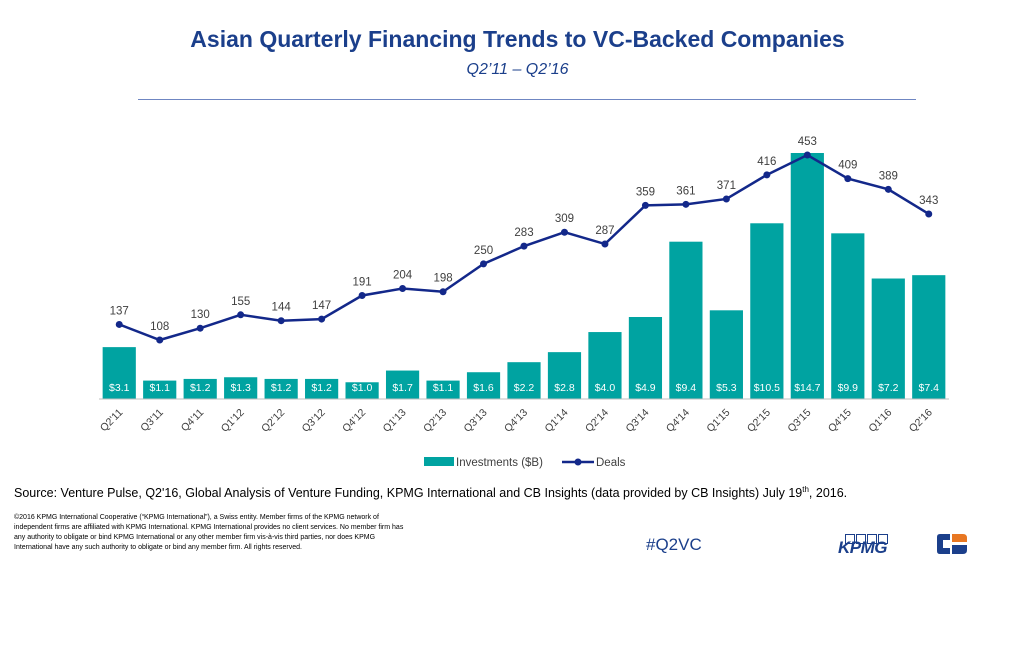 The image size is (1035, 670). Describe the element at coordinates (152, 421) in the screenshot. I see `x-tick-label-1: Q3'11` at that location.